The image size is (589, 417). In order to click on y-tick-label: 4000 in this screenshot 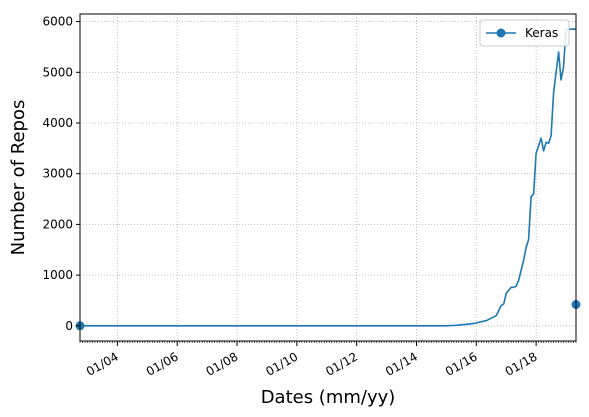, I will do `click(57, 123)`.